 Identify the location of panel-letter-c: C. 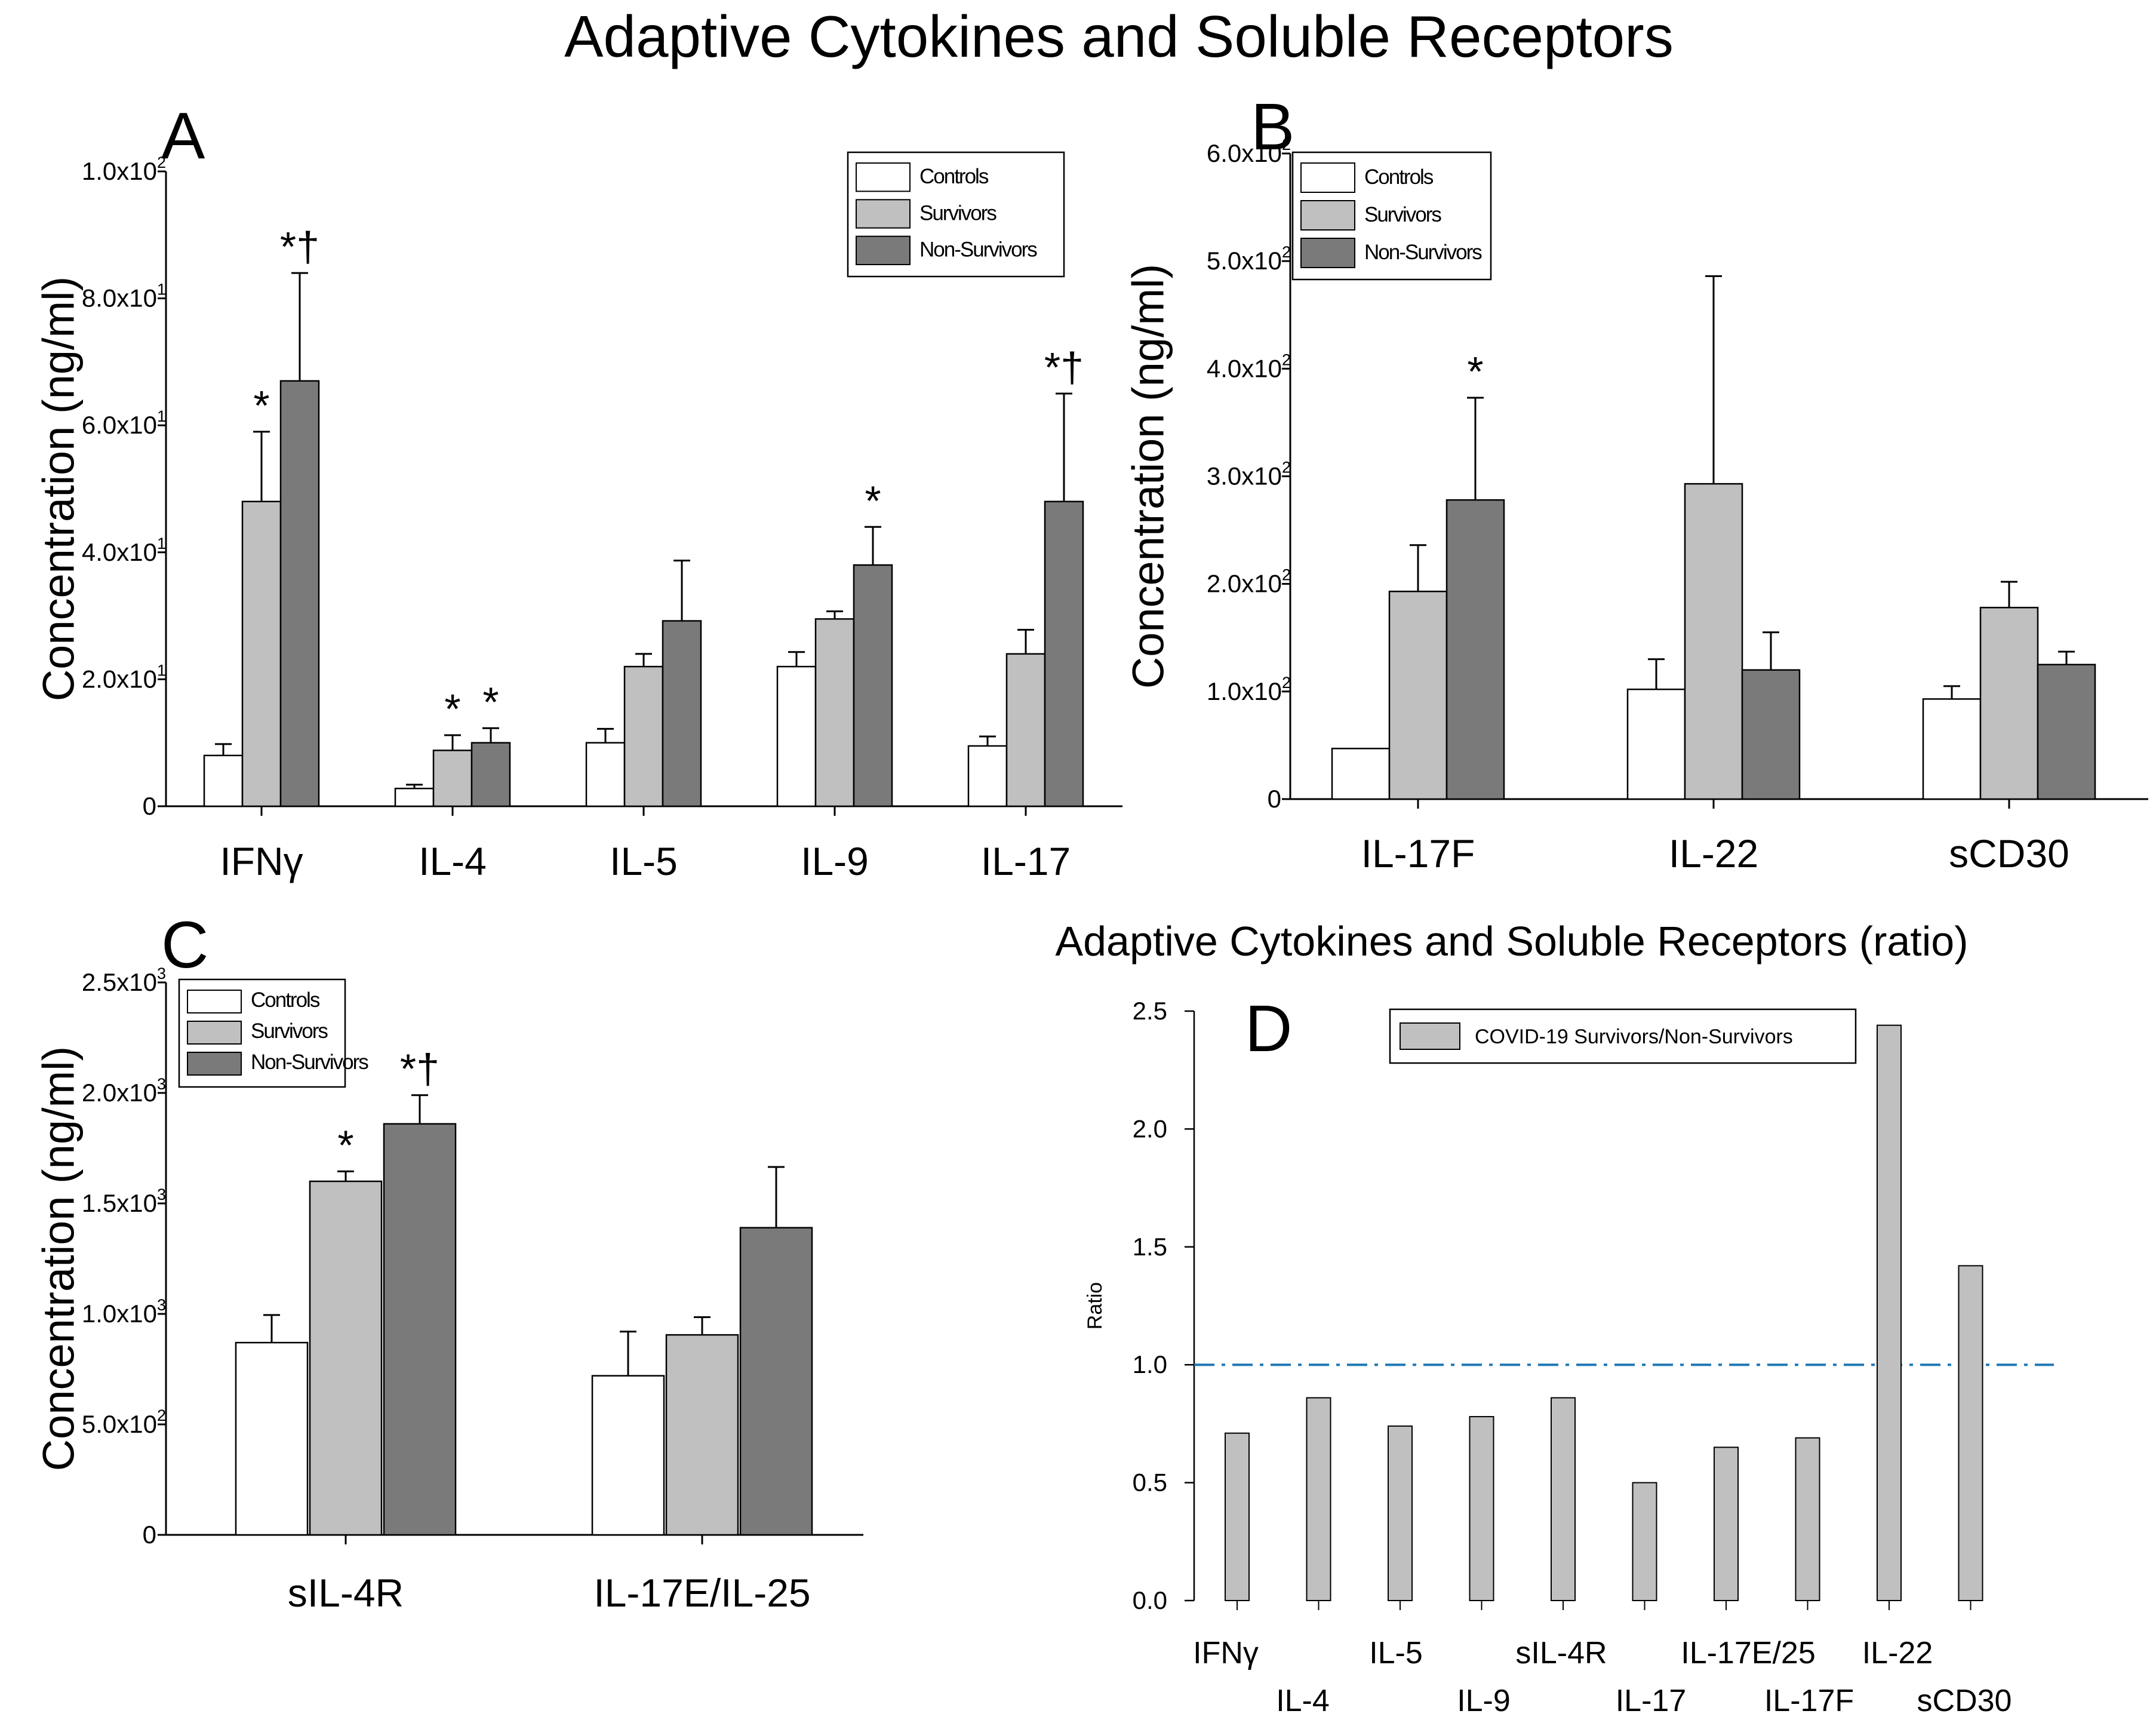
(184, 945).